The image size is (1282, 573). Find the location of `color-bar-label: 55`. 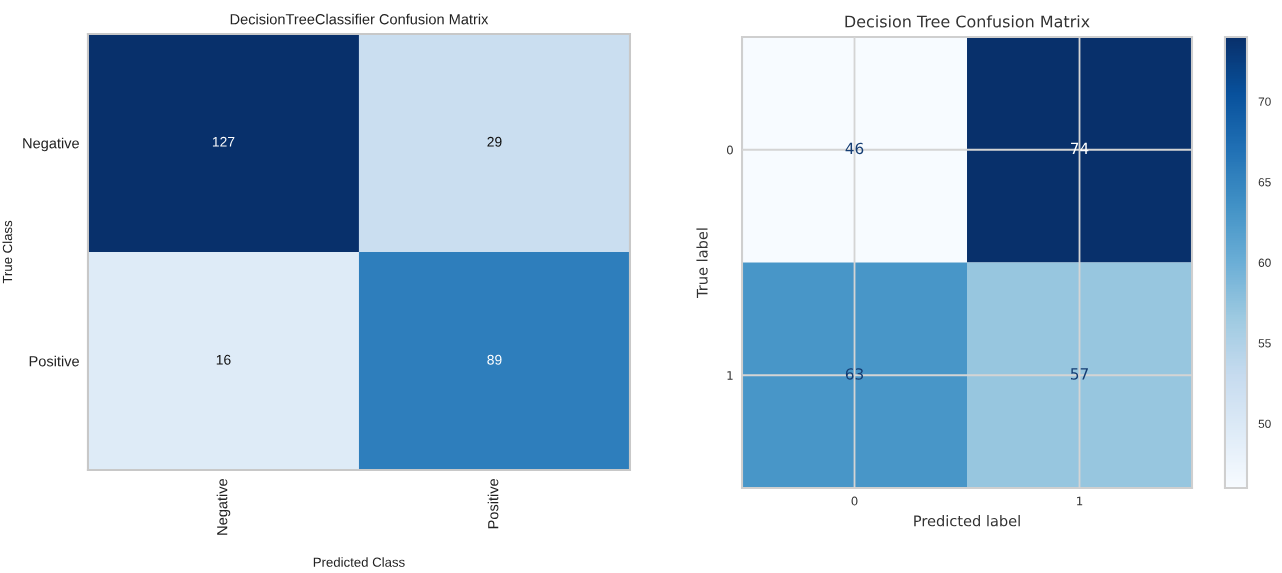

color-bar-label: 55 is located at coordinates (1264, 343).